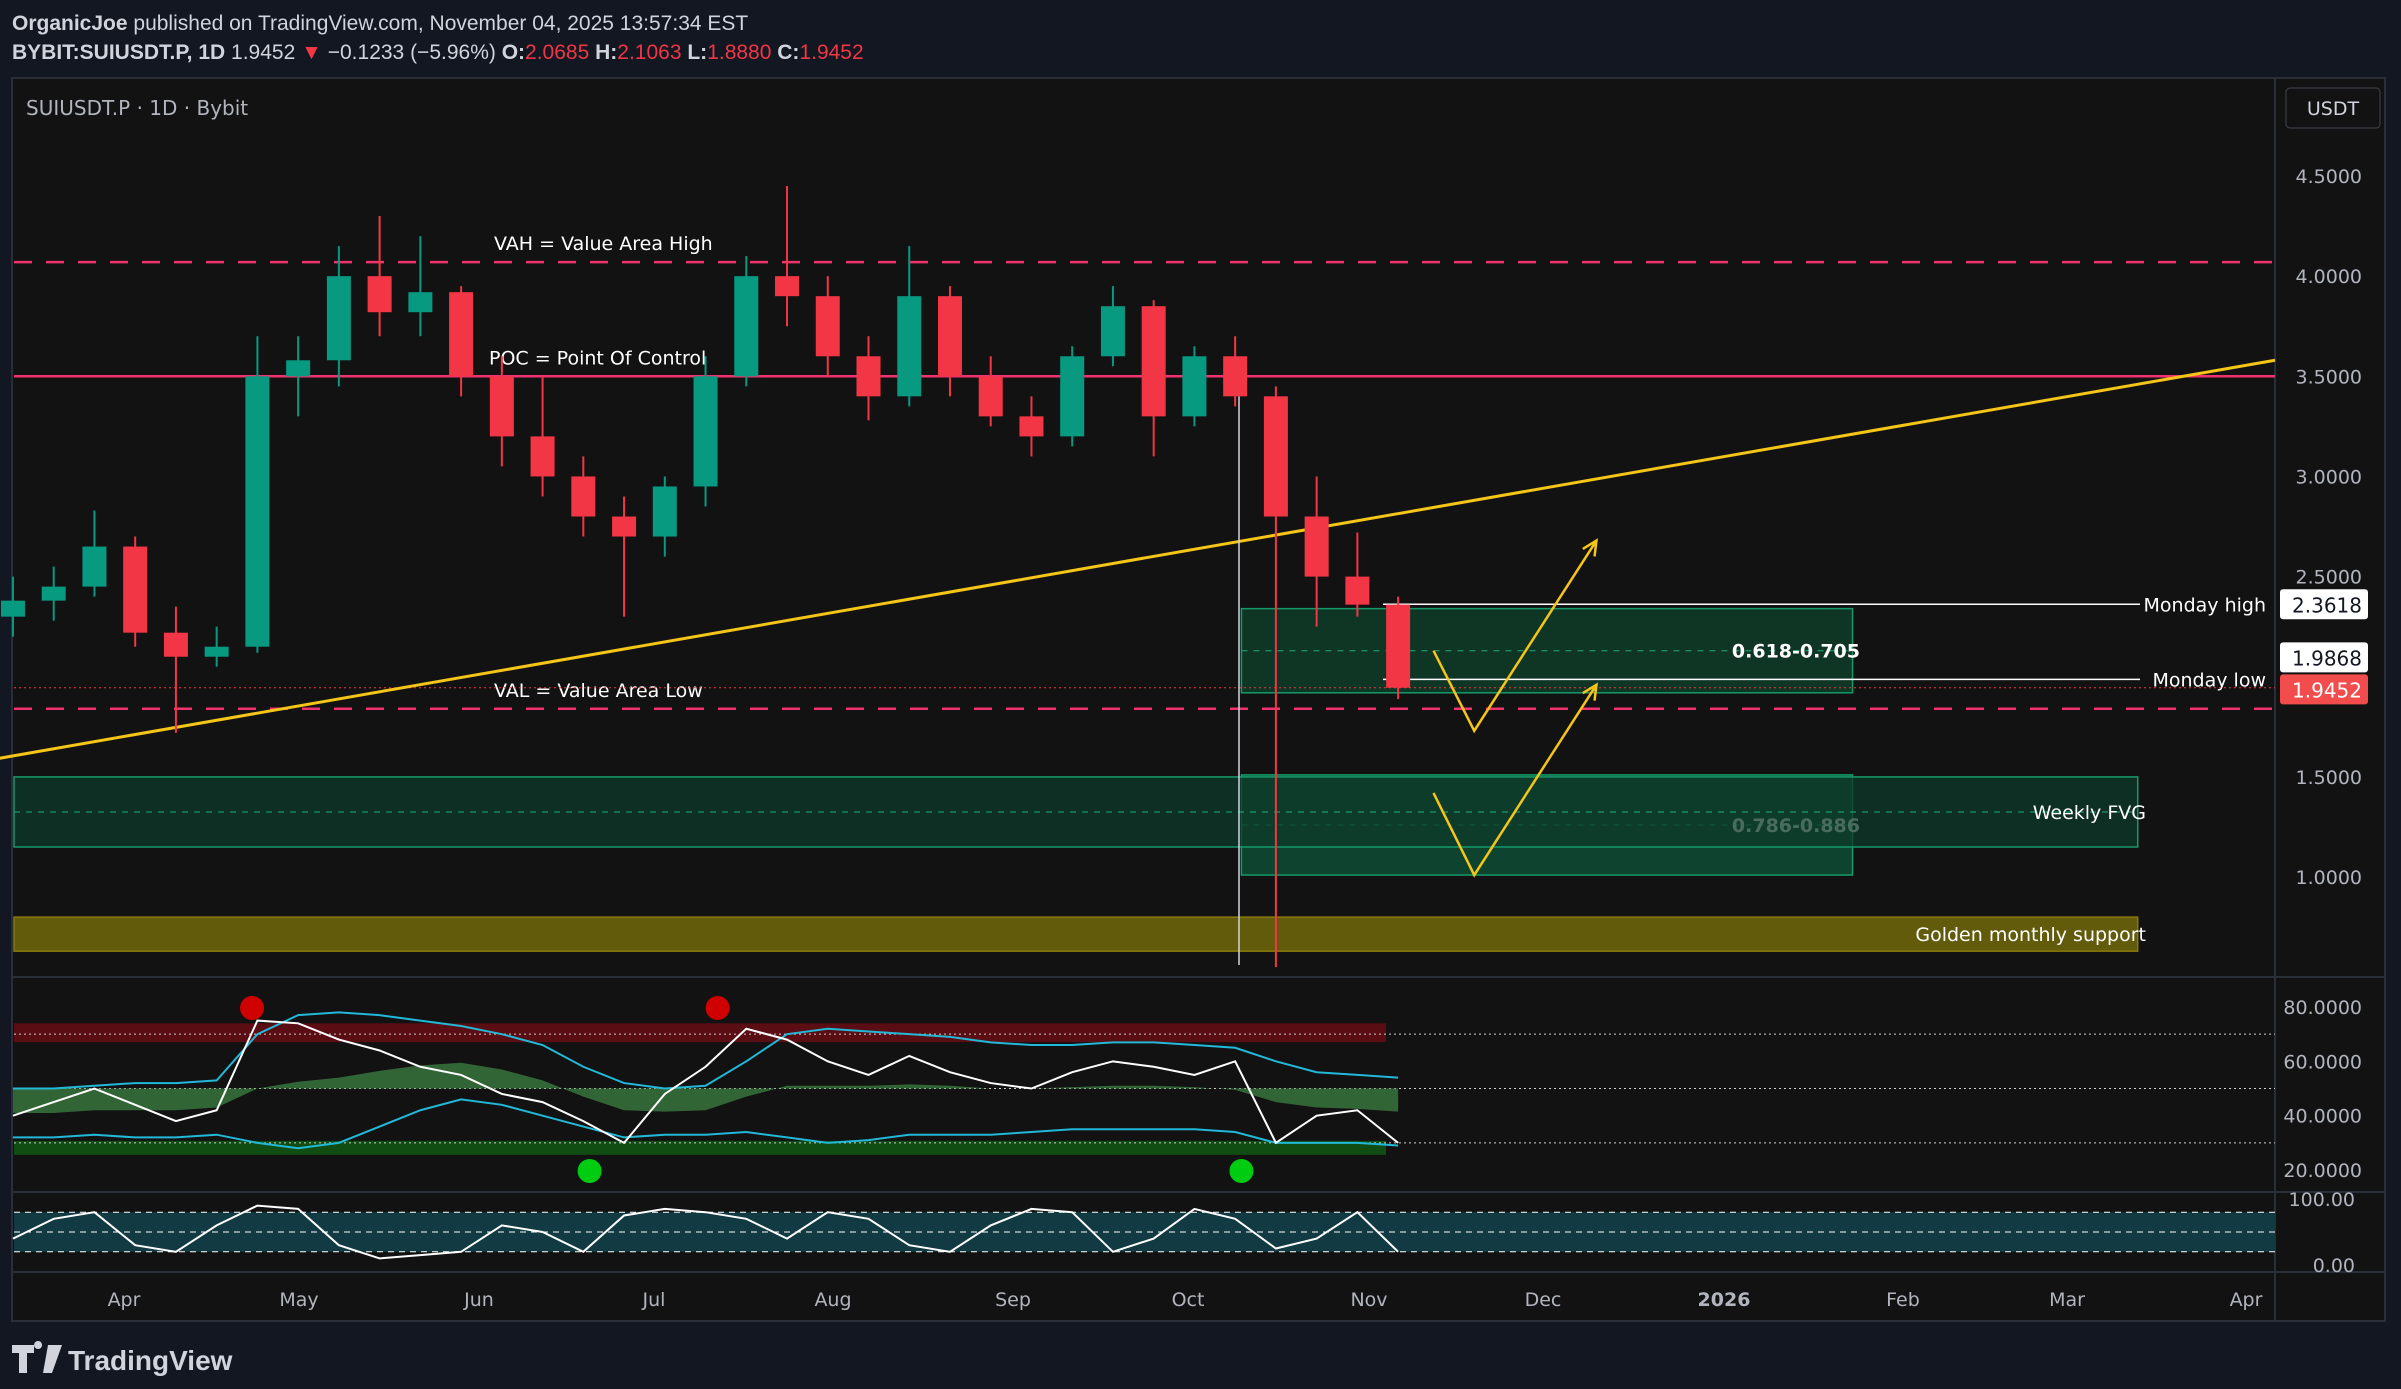 The image size is (2401, 1389). What do you see at coordinates (1013, 1300) in the screenshot?
I see `time-tick: Sep` at bounding box center [1013, 1300].